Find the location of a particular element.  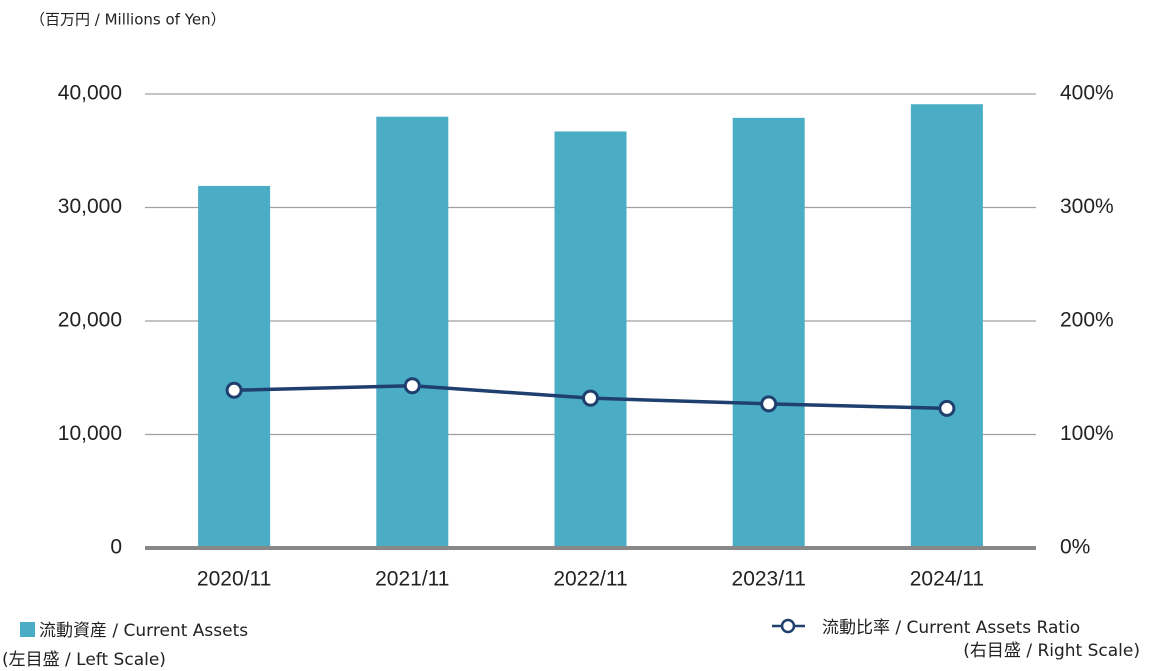

legend-note: (左目盛 / Left Scale) is located at coordinates (84, 660).